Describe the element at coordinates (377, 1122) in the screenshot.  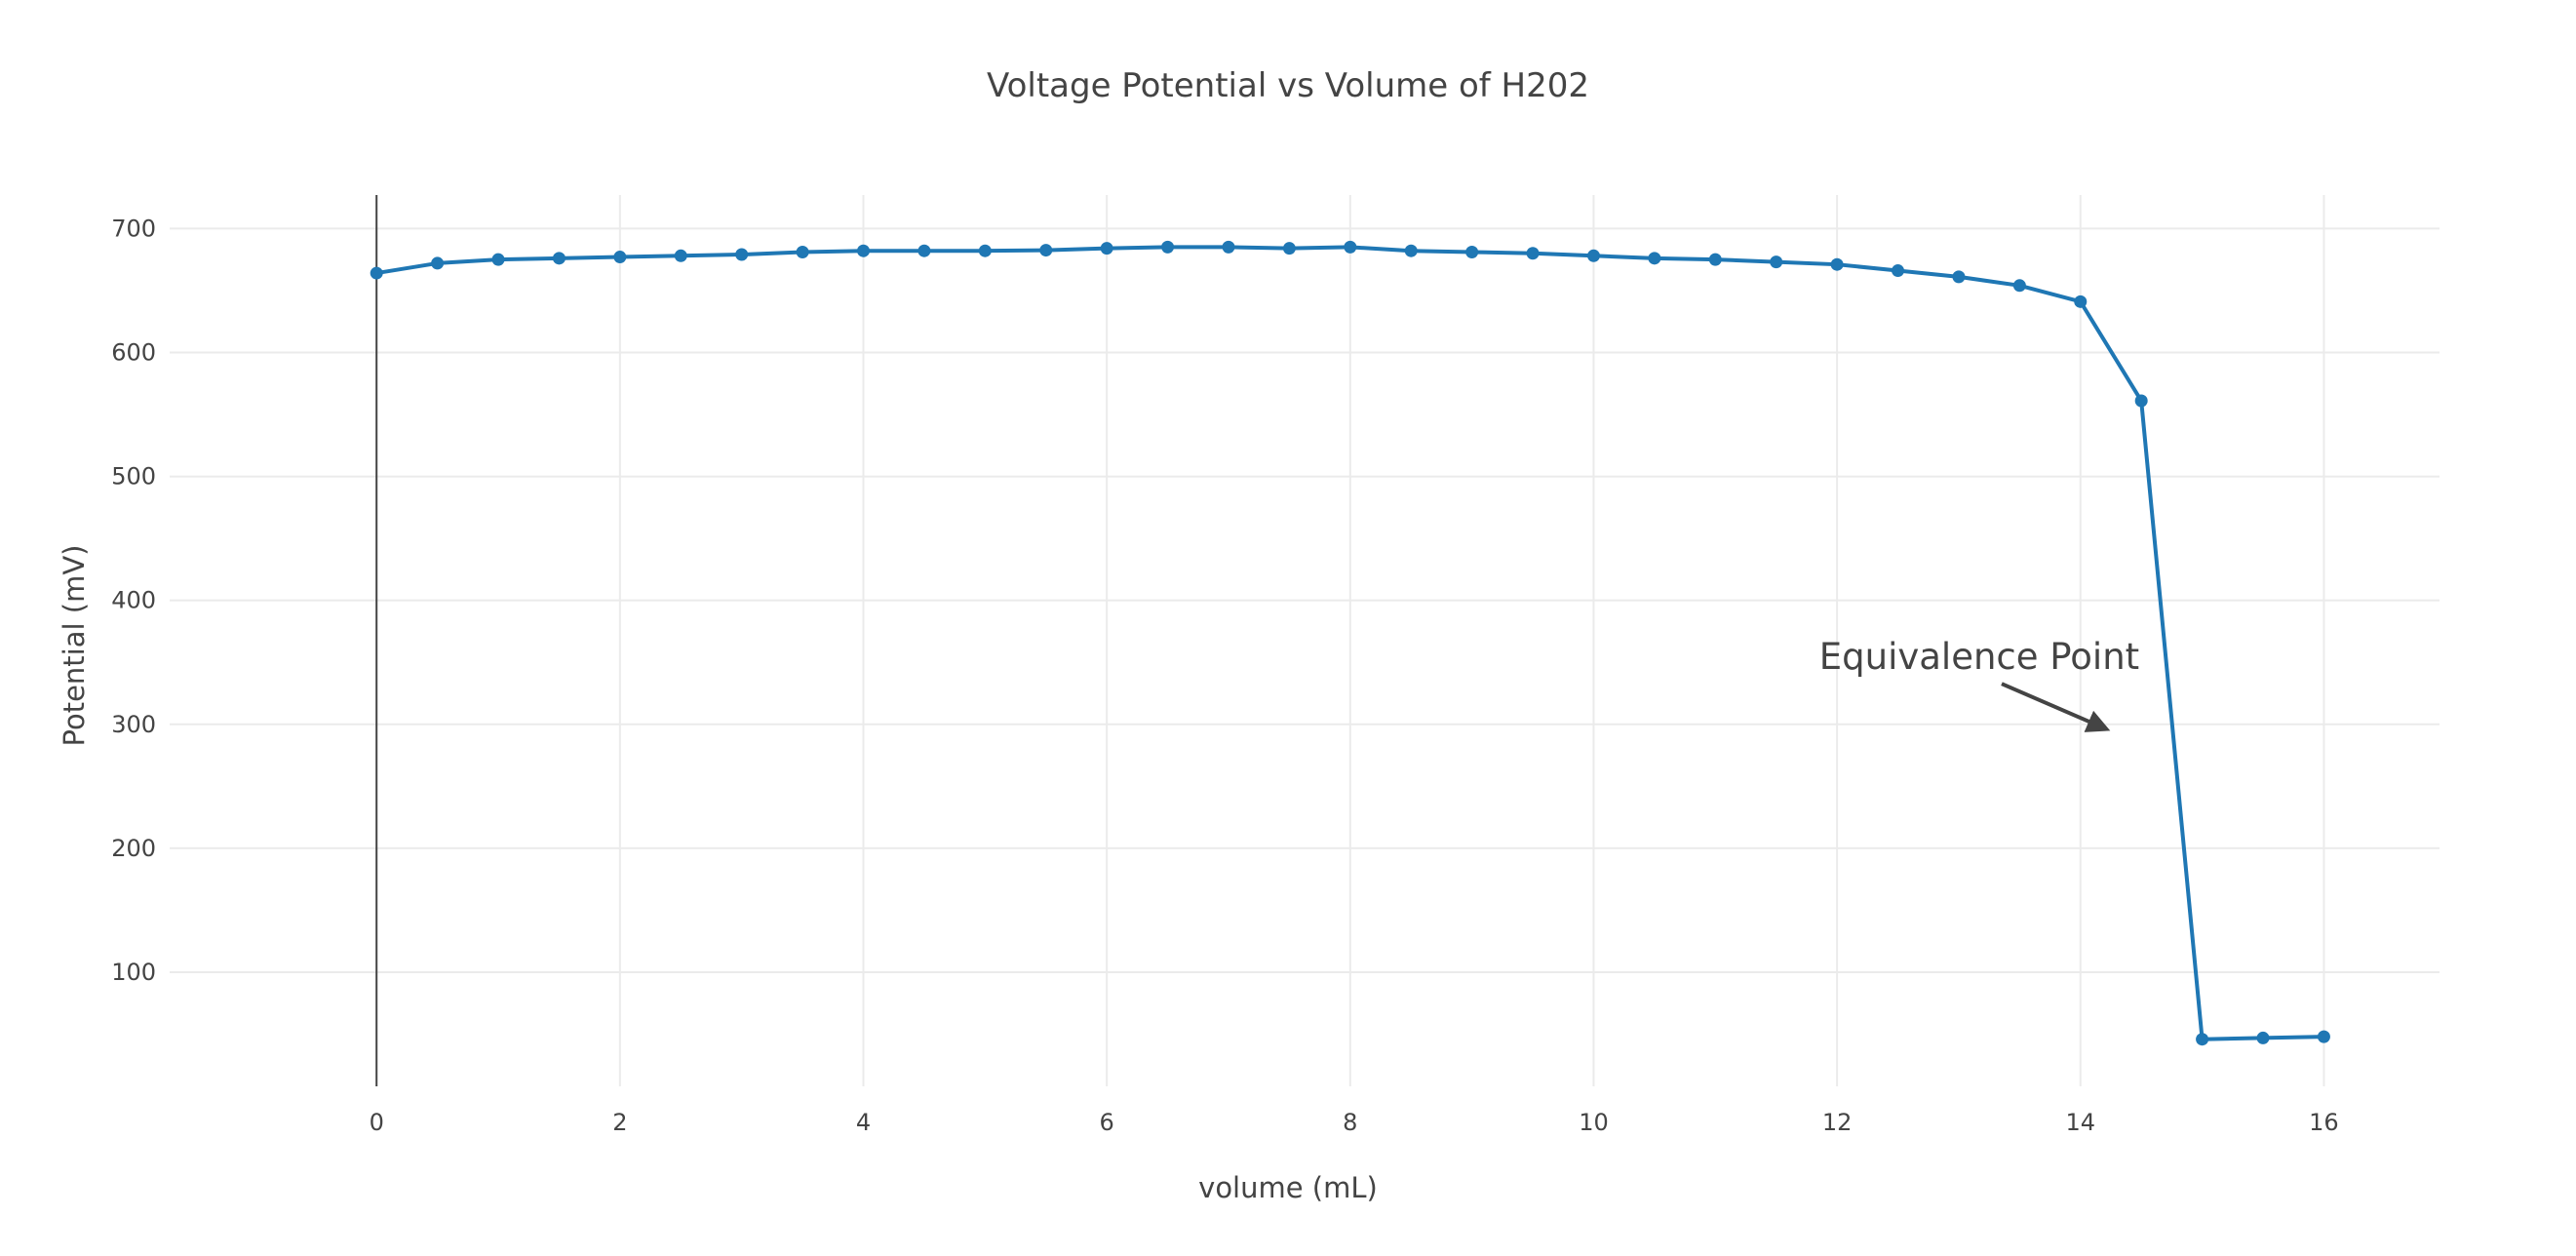
I see `x-tick-label: 0` at that location.